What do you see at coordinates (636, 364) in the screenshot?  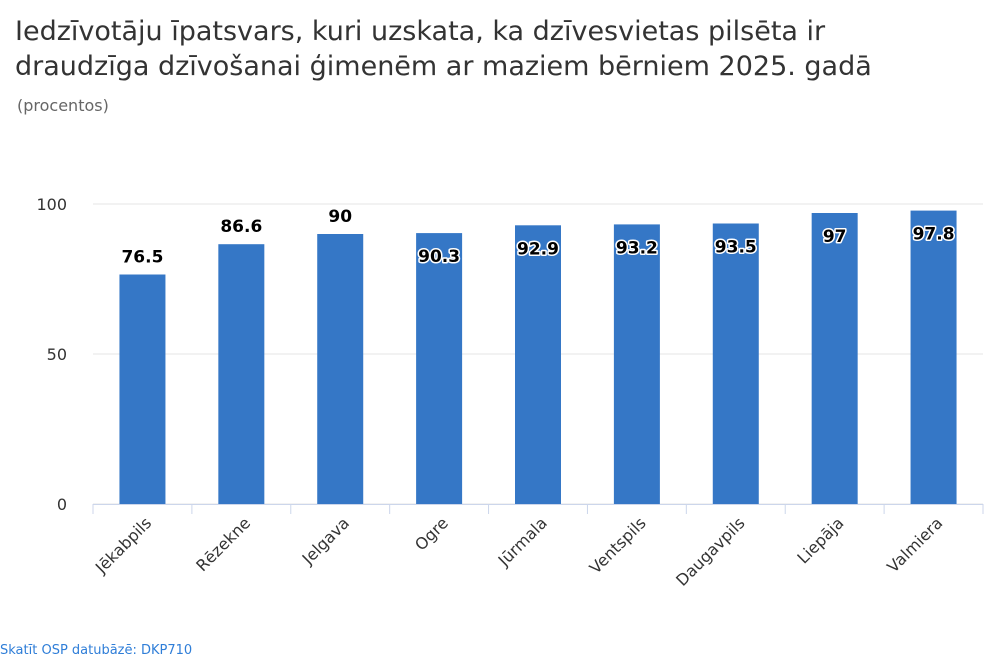 I see `bar-ventspils` at bounding box center [636, 364].